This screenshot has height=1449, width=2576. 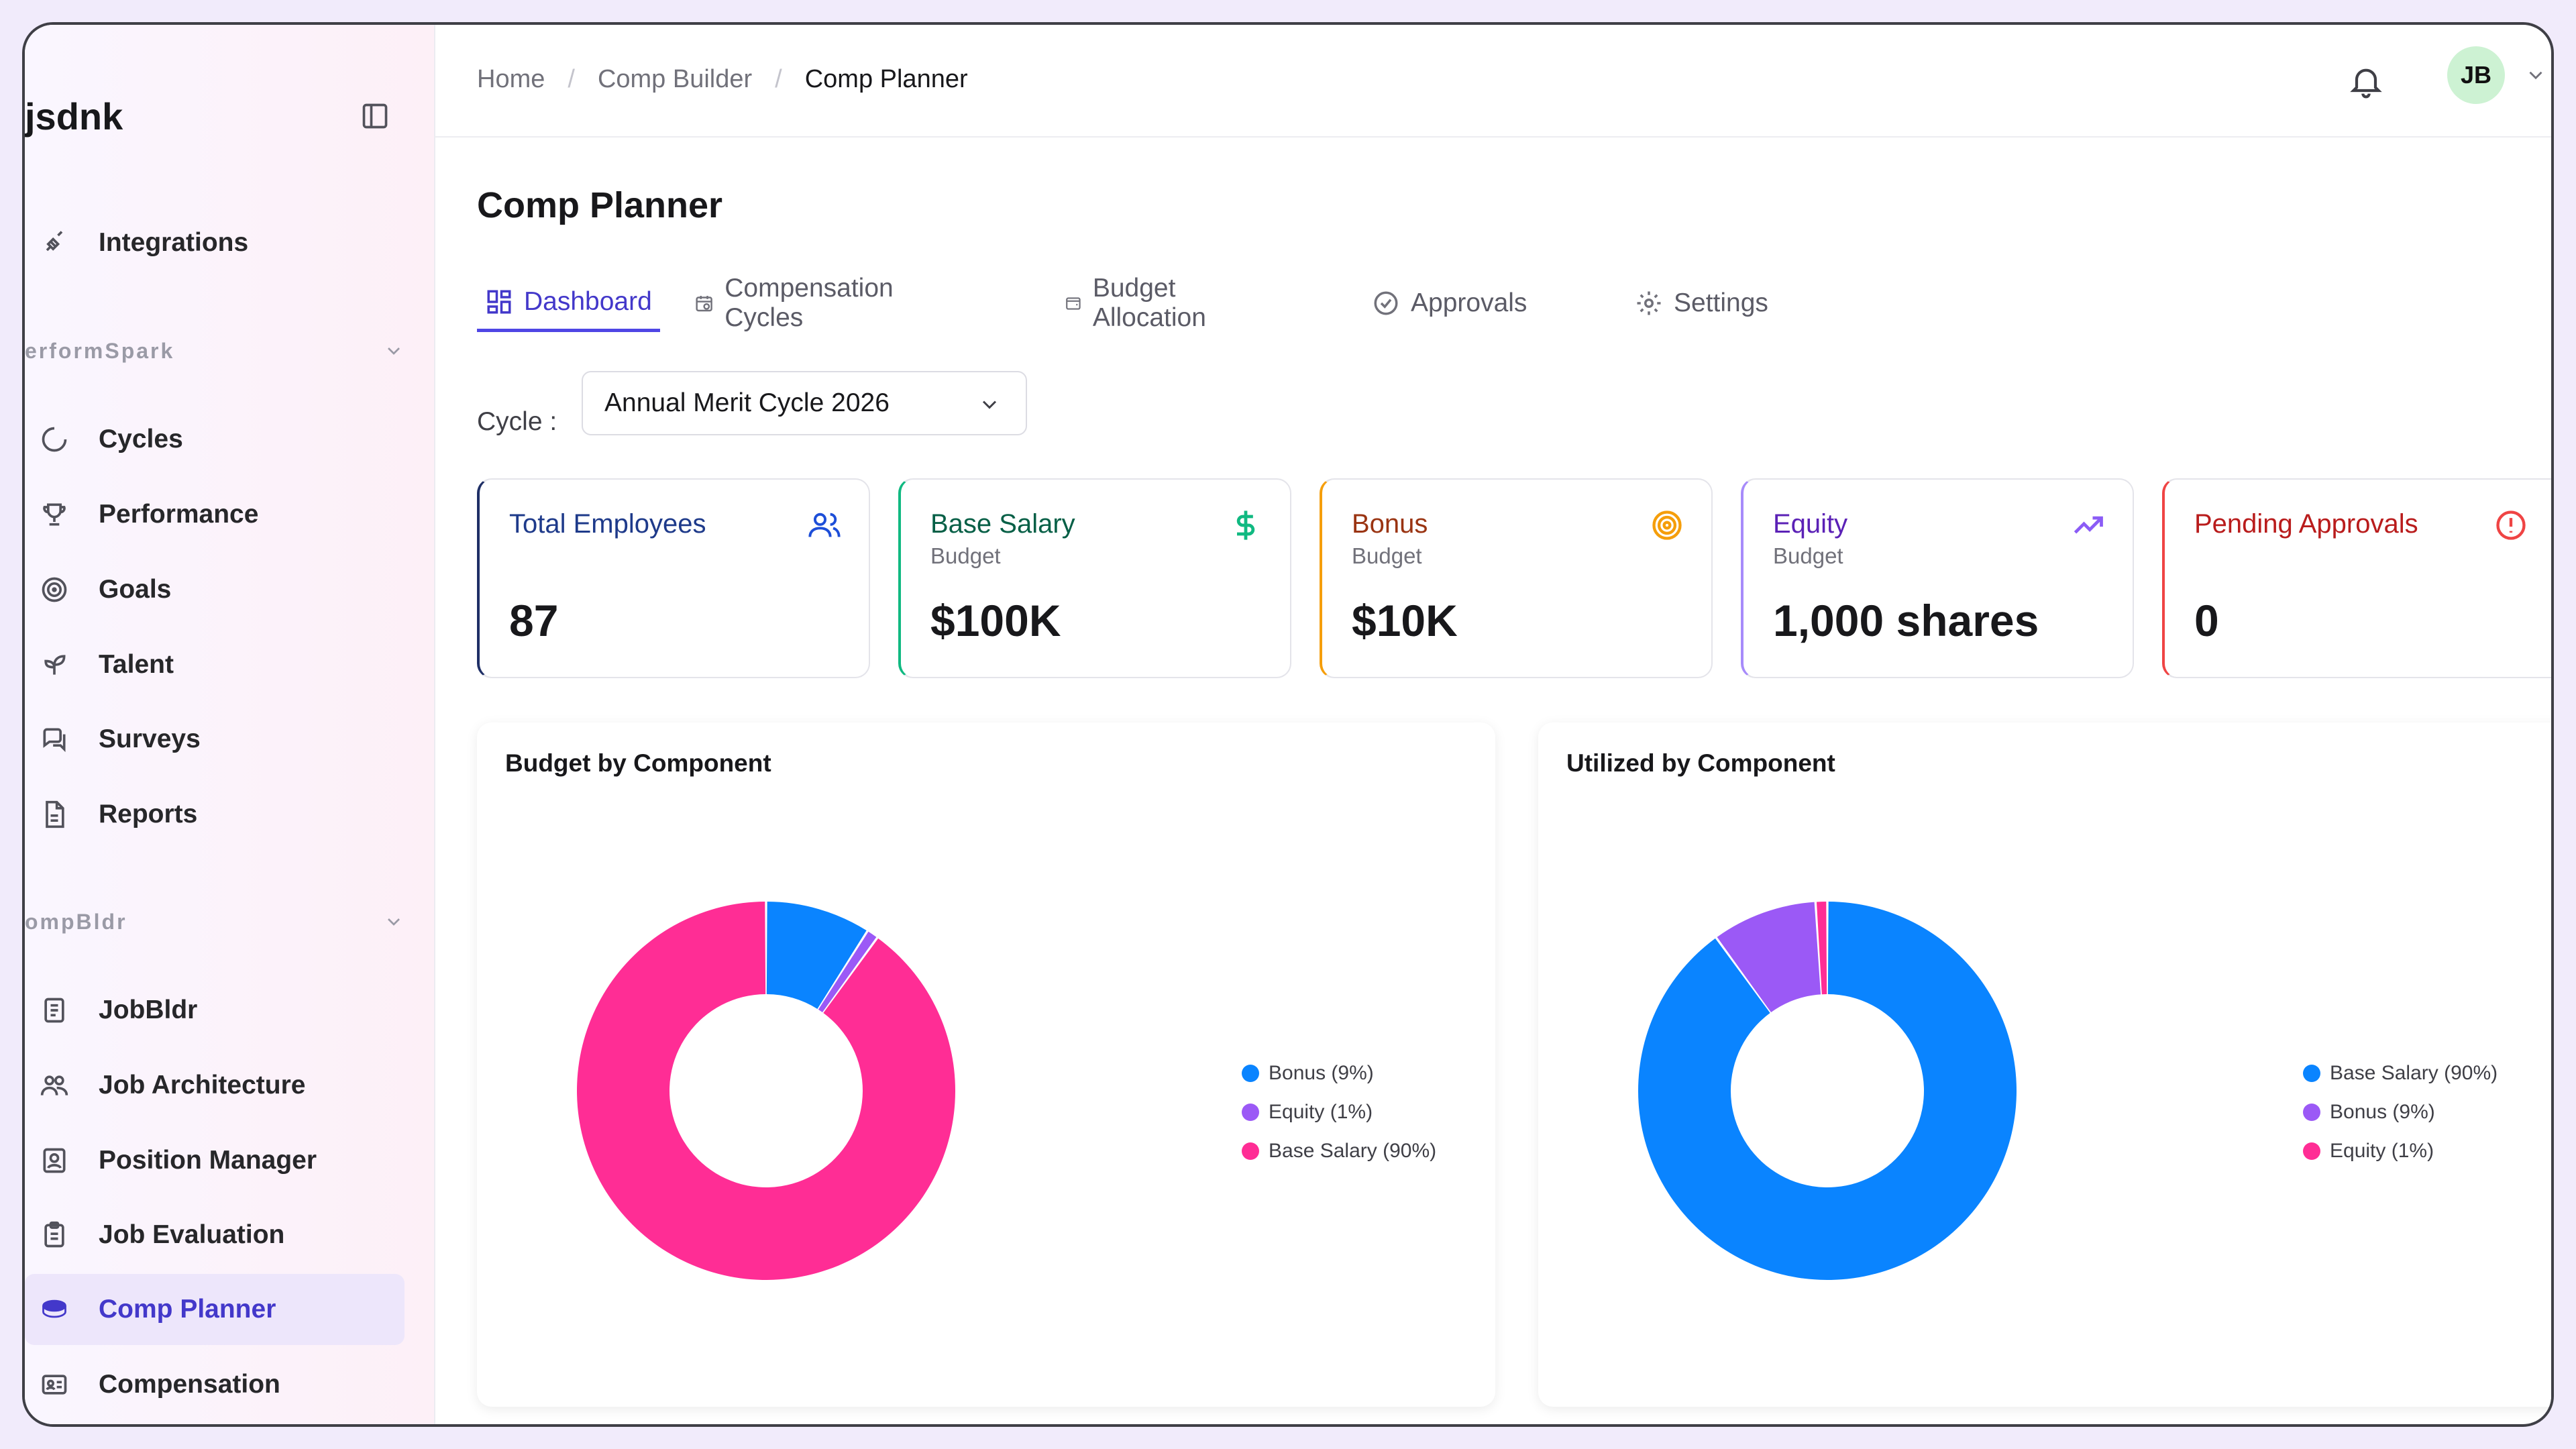 I want to click on tab-compensation-cycles: Compensation Cycles, so click(x=798, y=303).